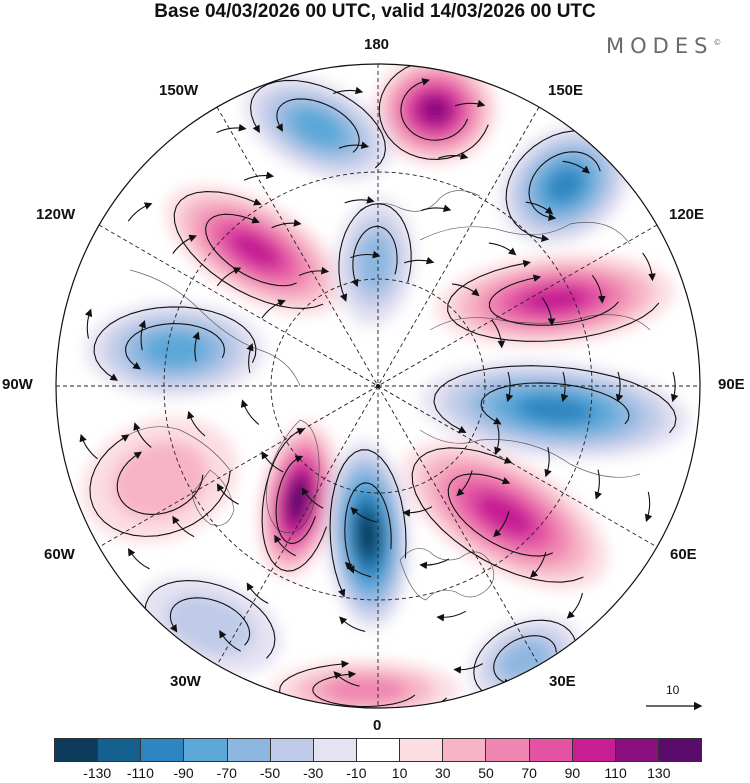 The height and width of the screenshot is (783, 750). Describe the element at coordinates (555, 410) in the screenshot. I see `anomaly-lobe-negative-90e` at that location.